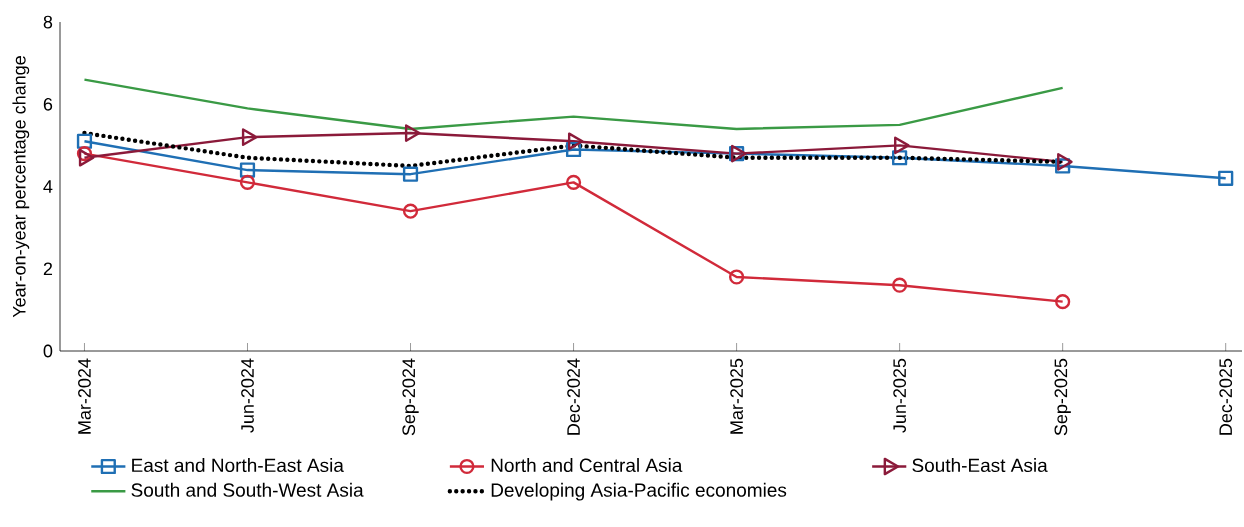 The width and height of the screenshot is (1244, 527). Describe the element at coordinates (48, 269) in the screenshot. I see `y-tick-label: 2` at that location.